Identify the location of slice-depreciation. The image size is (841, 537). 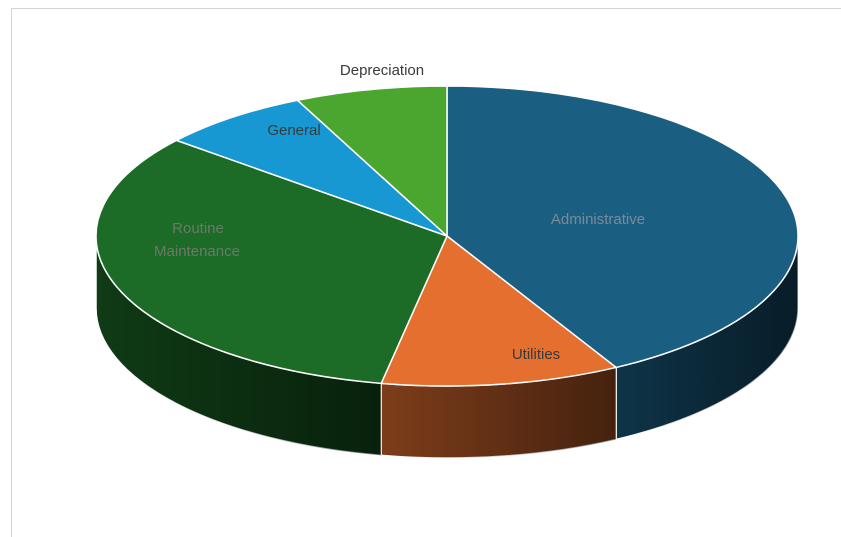
(372, 161).